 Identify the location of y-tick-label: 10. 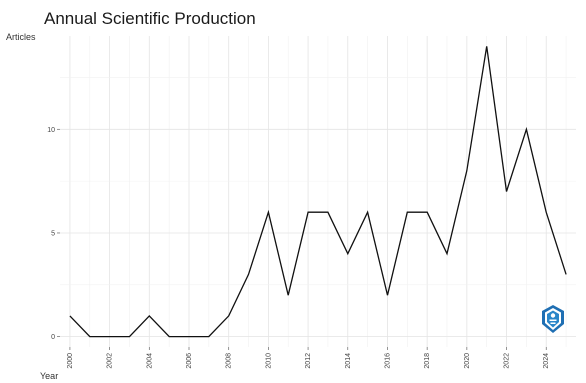
(51, 130).